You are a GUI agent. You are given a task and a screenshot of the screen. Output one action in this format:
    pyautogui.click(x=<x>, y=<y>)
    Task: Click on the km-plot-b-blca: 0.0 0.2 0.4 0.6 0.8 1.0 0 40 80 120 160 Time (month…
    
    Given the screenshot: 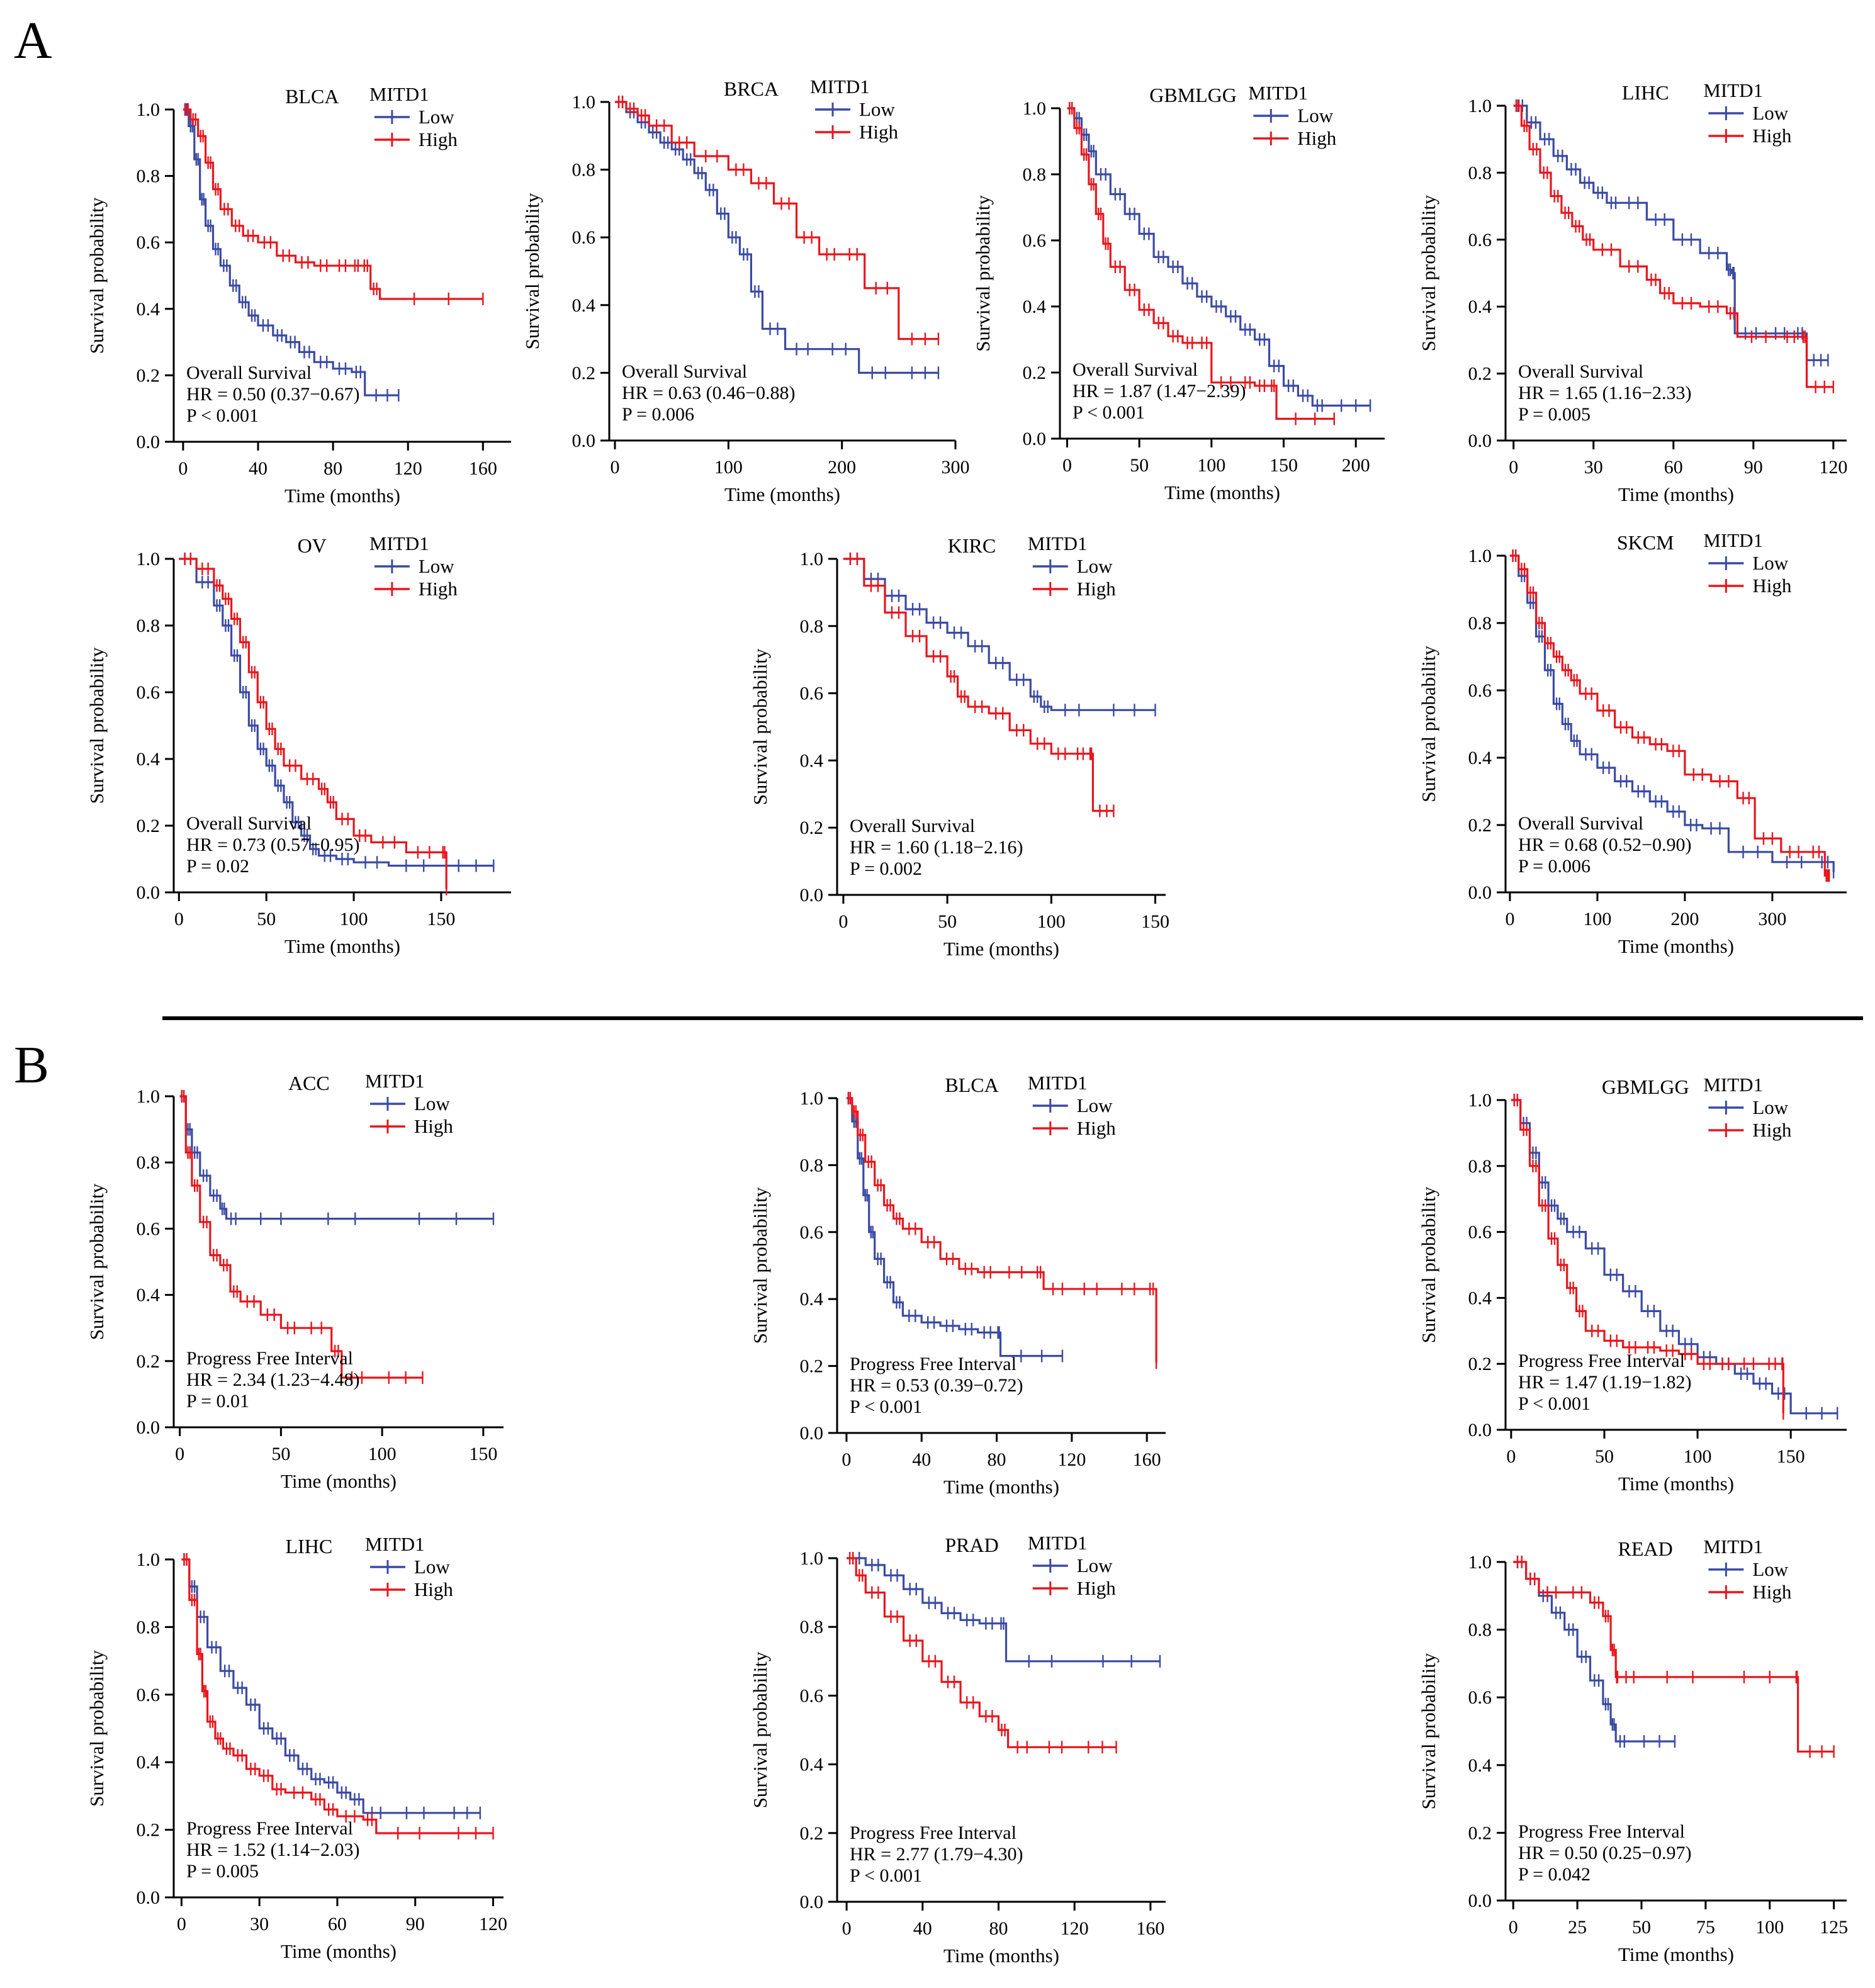 What is the action you would take?
    pyautogui.click(x=958, y=1285)
    